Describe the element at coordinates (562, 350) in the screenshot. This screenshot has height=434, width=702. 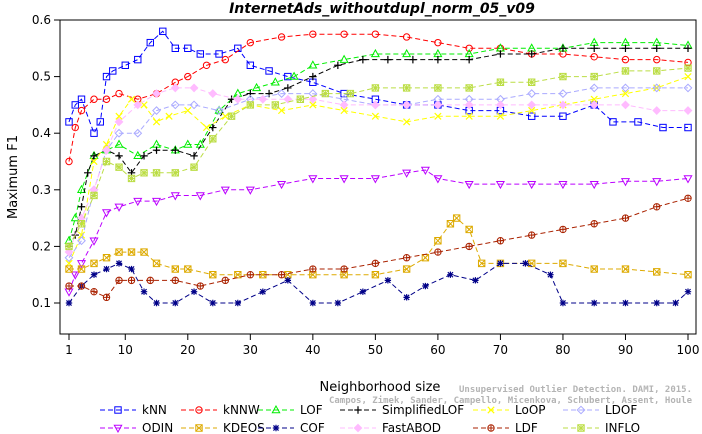
I see `x-tick-label: 80` at that location.